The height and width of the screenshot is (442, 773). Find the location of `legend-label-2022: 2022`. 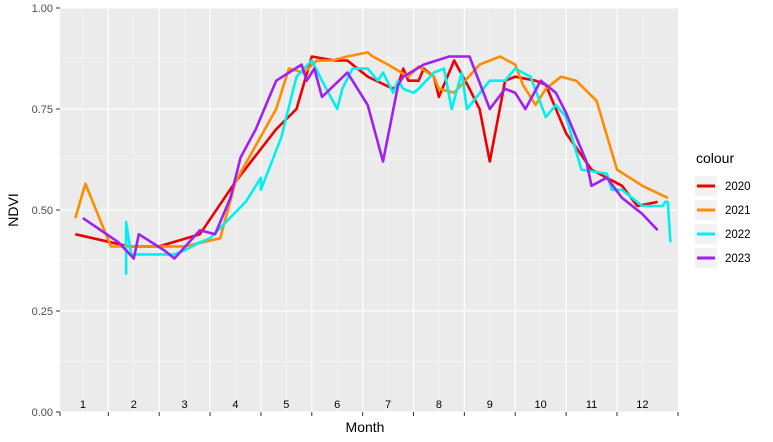

legend-label-2022: 2022 is located at coordinates (738, 235).